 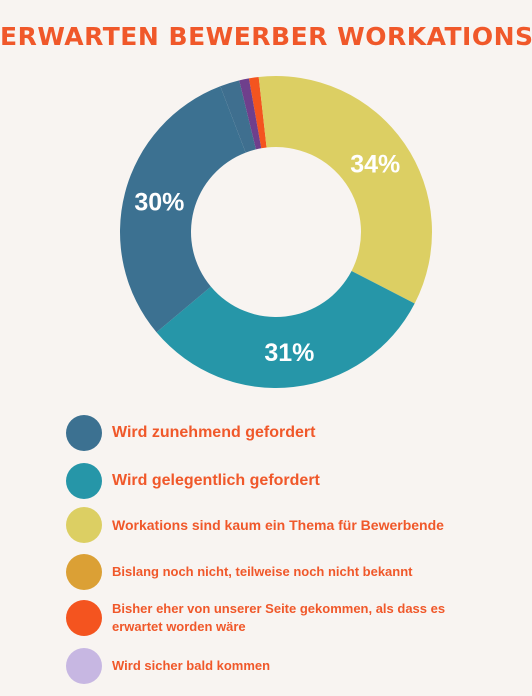 I want to click on slice-label: 30%, so click(x=159, y=203).